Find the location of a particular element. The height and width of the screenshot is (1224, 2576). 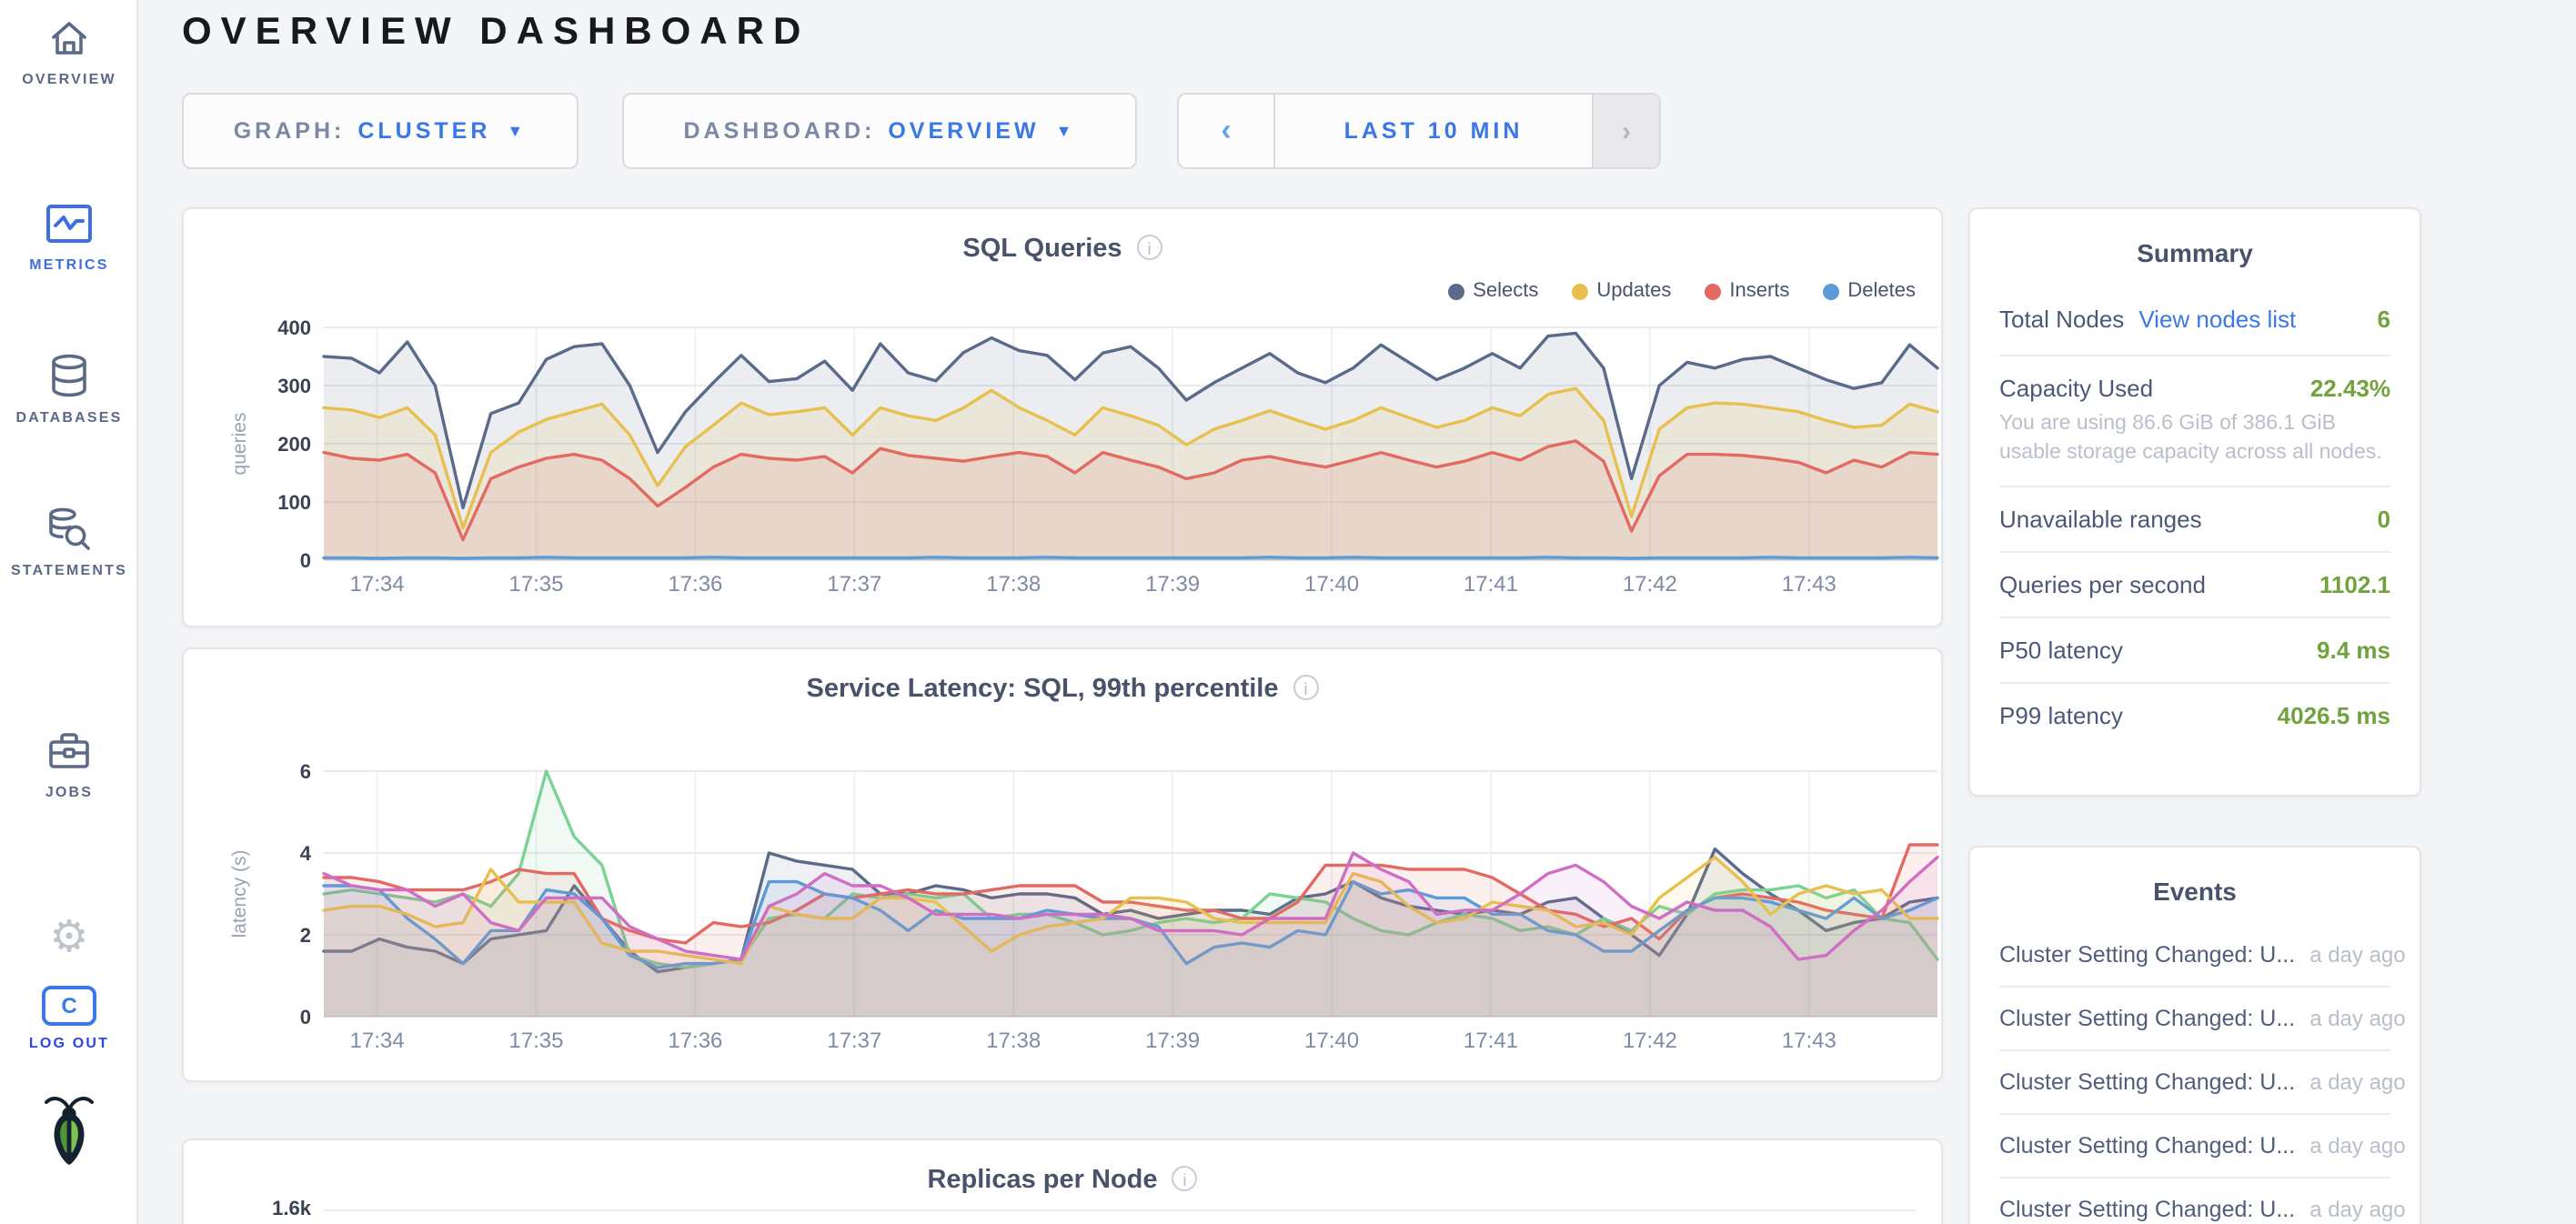

sidebar-item-jobs: JOBS is located at coordinates (69, 763).